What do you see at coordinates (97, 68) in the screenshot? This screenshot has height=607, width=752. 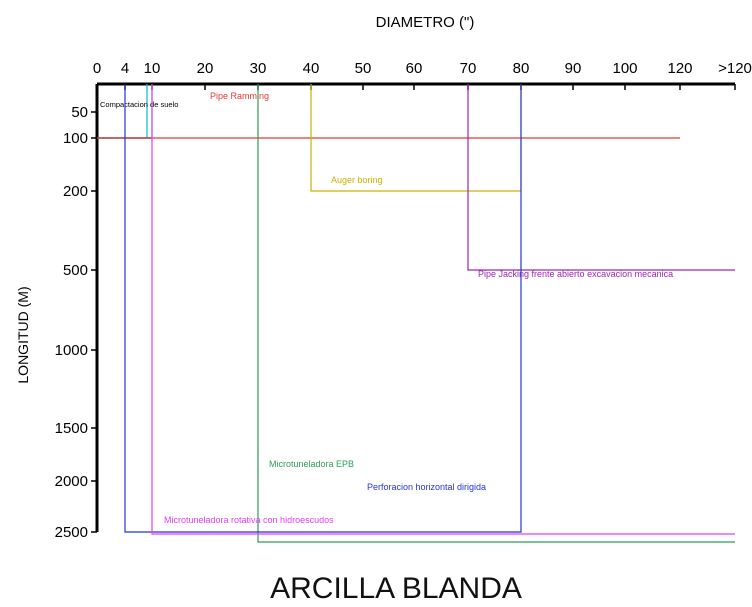 I see `x-tick-label: 0` at bounding box center [97, 68].